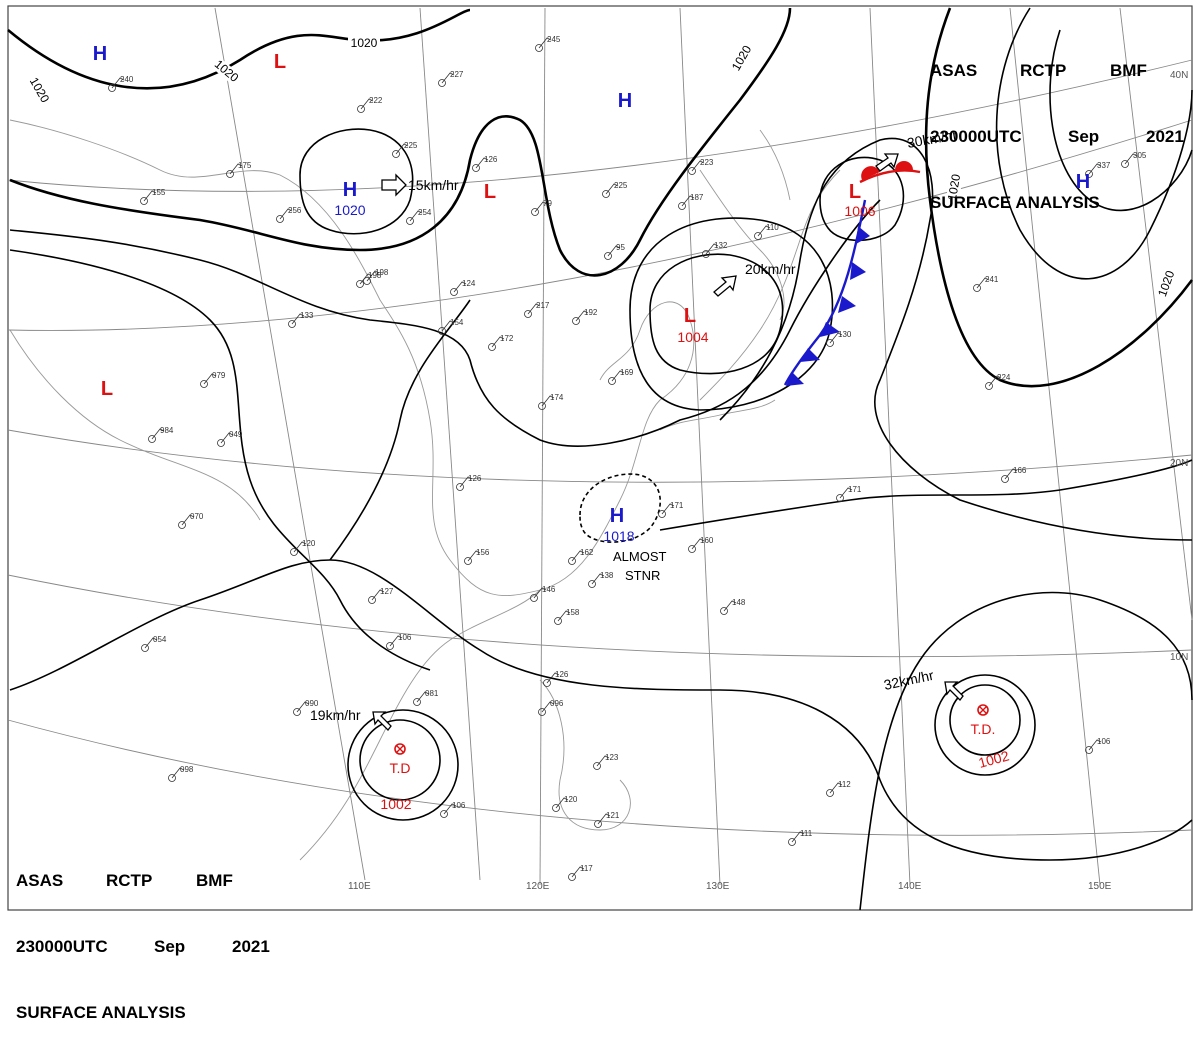 The image size is (1200, 1046). Describe the element at coordinates (197, 516) in the screenshot. I see `station-pressure-value: 070` at that location.